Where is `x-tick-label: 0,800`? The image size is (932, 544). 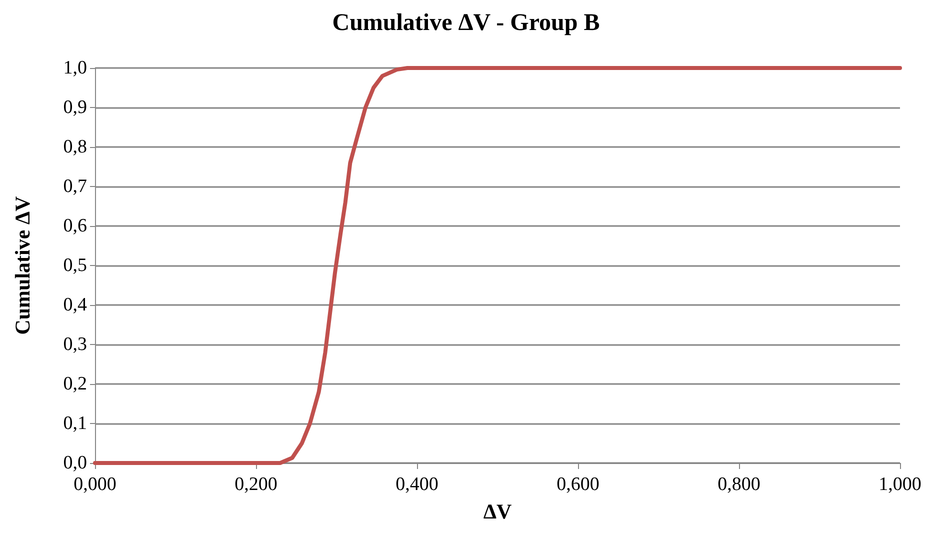
x-tick-label: 0,800 is located at coordinates (739, 484).